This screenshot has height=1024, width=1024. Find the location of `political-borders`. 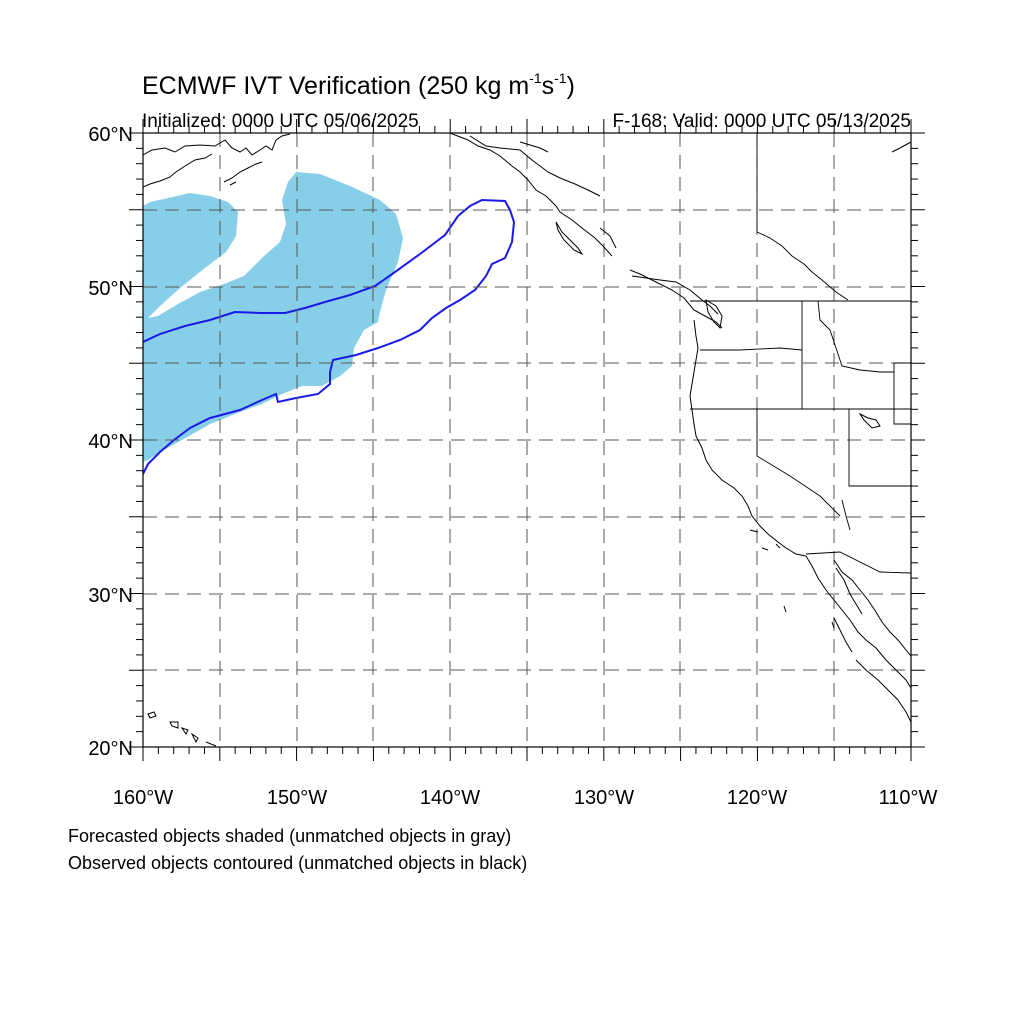

political-borders is located at coordinates (800, 353).